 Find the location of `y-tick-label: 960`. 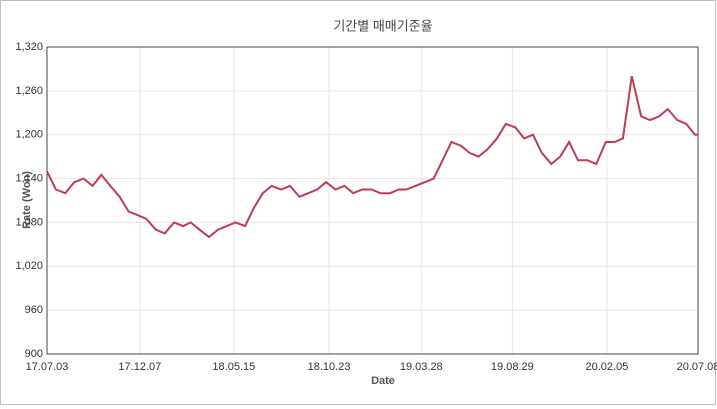

y-tick-label: 960 is located at coordinates (34, 310).